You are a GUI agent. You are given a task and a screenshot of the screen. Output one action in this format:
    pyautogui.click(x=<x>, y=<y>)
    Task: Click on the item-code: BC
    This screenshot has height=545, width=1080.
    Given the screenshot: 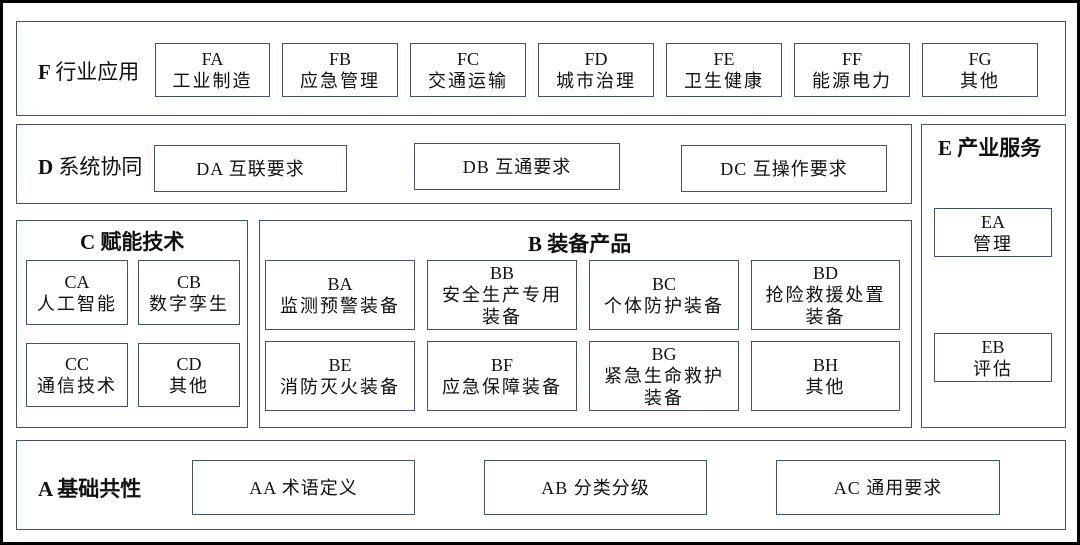 What is the action you would take?
    pyautogui.click(x=663, y=284)
    